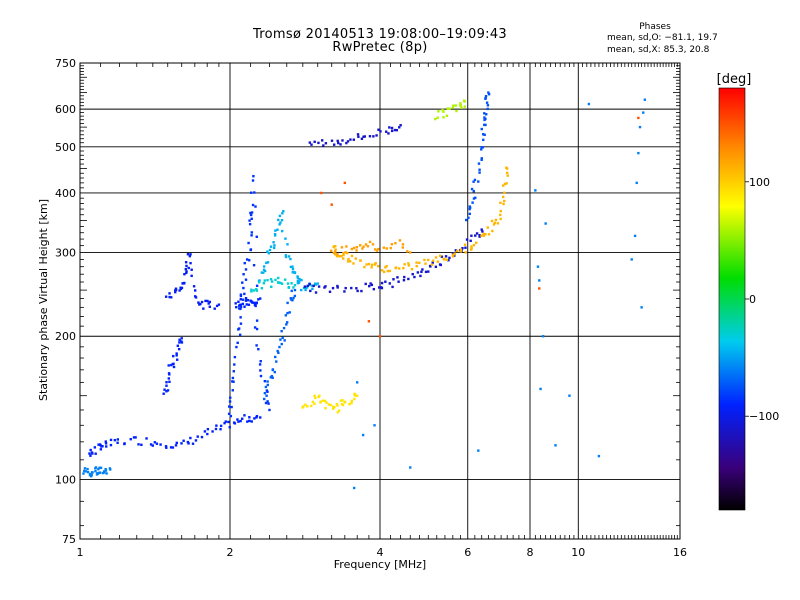 This screenshot has height=600, width=800. Describe the element at coordinates (380, 34) in the screenshot. I see `chart-title: Tromsø 20140513 19:08:00–19:09:43` at that location.